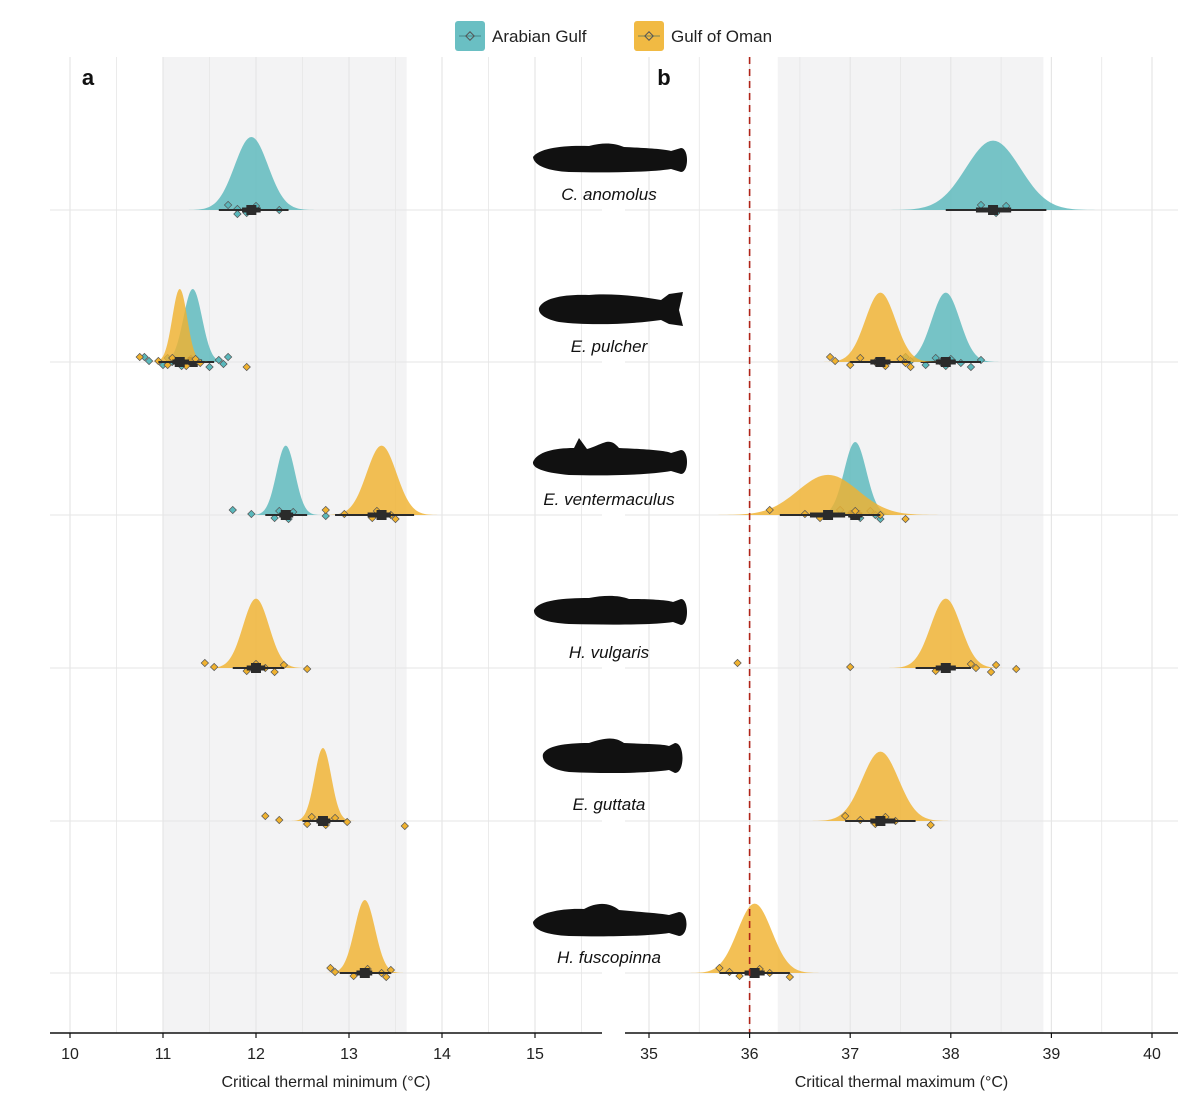 The height and width of the screenshot is (1103, 1200). What do you see at coordinates (88, 77) in the screenshot?
I see `panel-label-a: a` at bounding box center [88, 77].